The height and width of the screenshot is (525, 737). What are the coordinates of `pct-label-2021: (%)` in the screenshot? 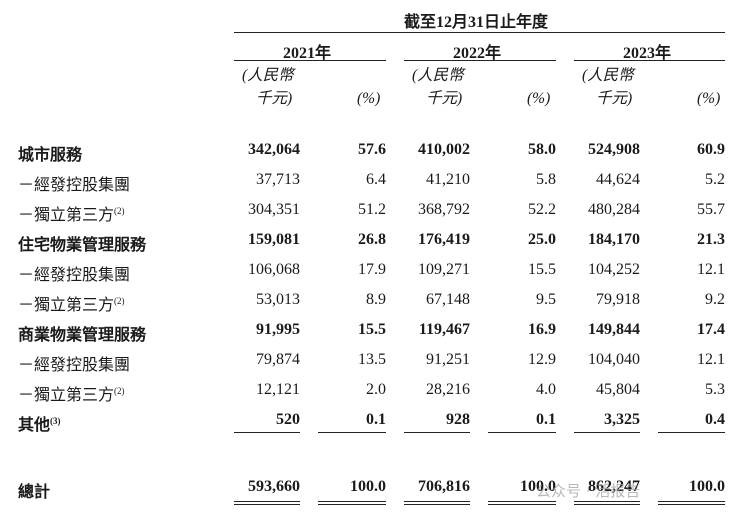 It's located at (369, 98).